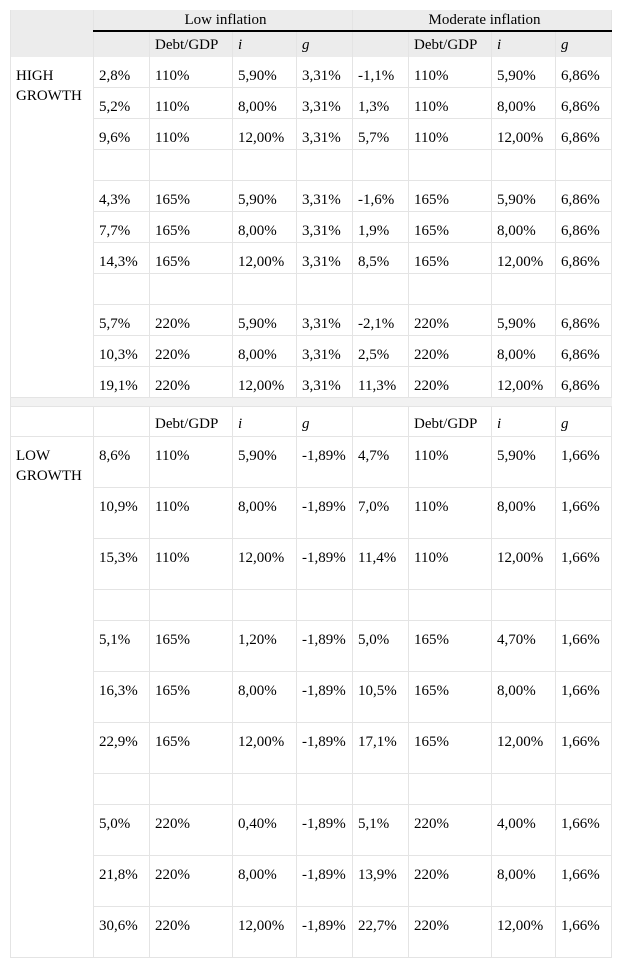 The width and height of the screenshot is (622, 963). I want to click on table-row: 5,7% 220% 5,90% 3,31% -2,1% 220% 5,90% 6,86%, so click(312, 320).